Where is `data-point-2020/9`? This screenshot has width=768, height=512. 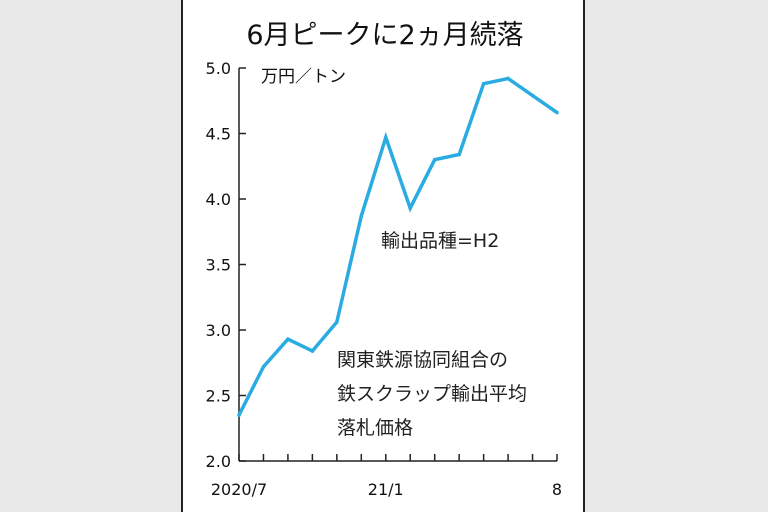 data-point-2020/9 is located at coordinates (288, 339).